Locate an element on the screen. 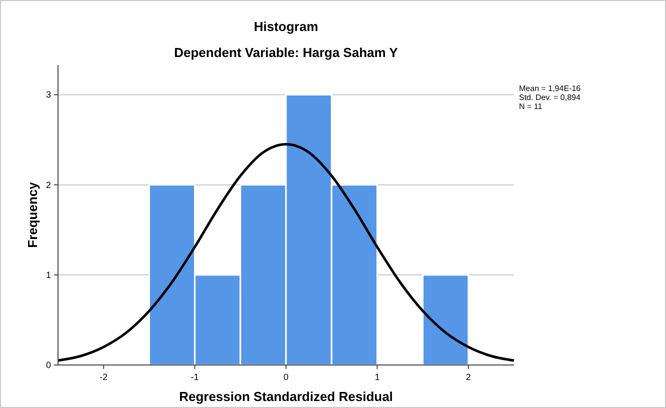 This screenshot has height=408, width=666. y-tick-label: 3 is located at coordinates (48, 95).